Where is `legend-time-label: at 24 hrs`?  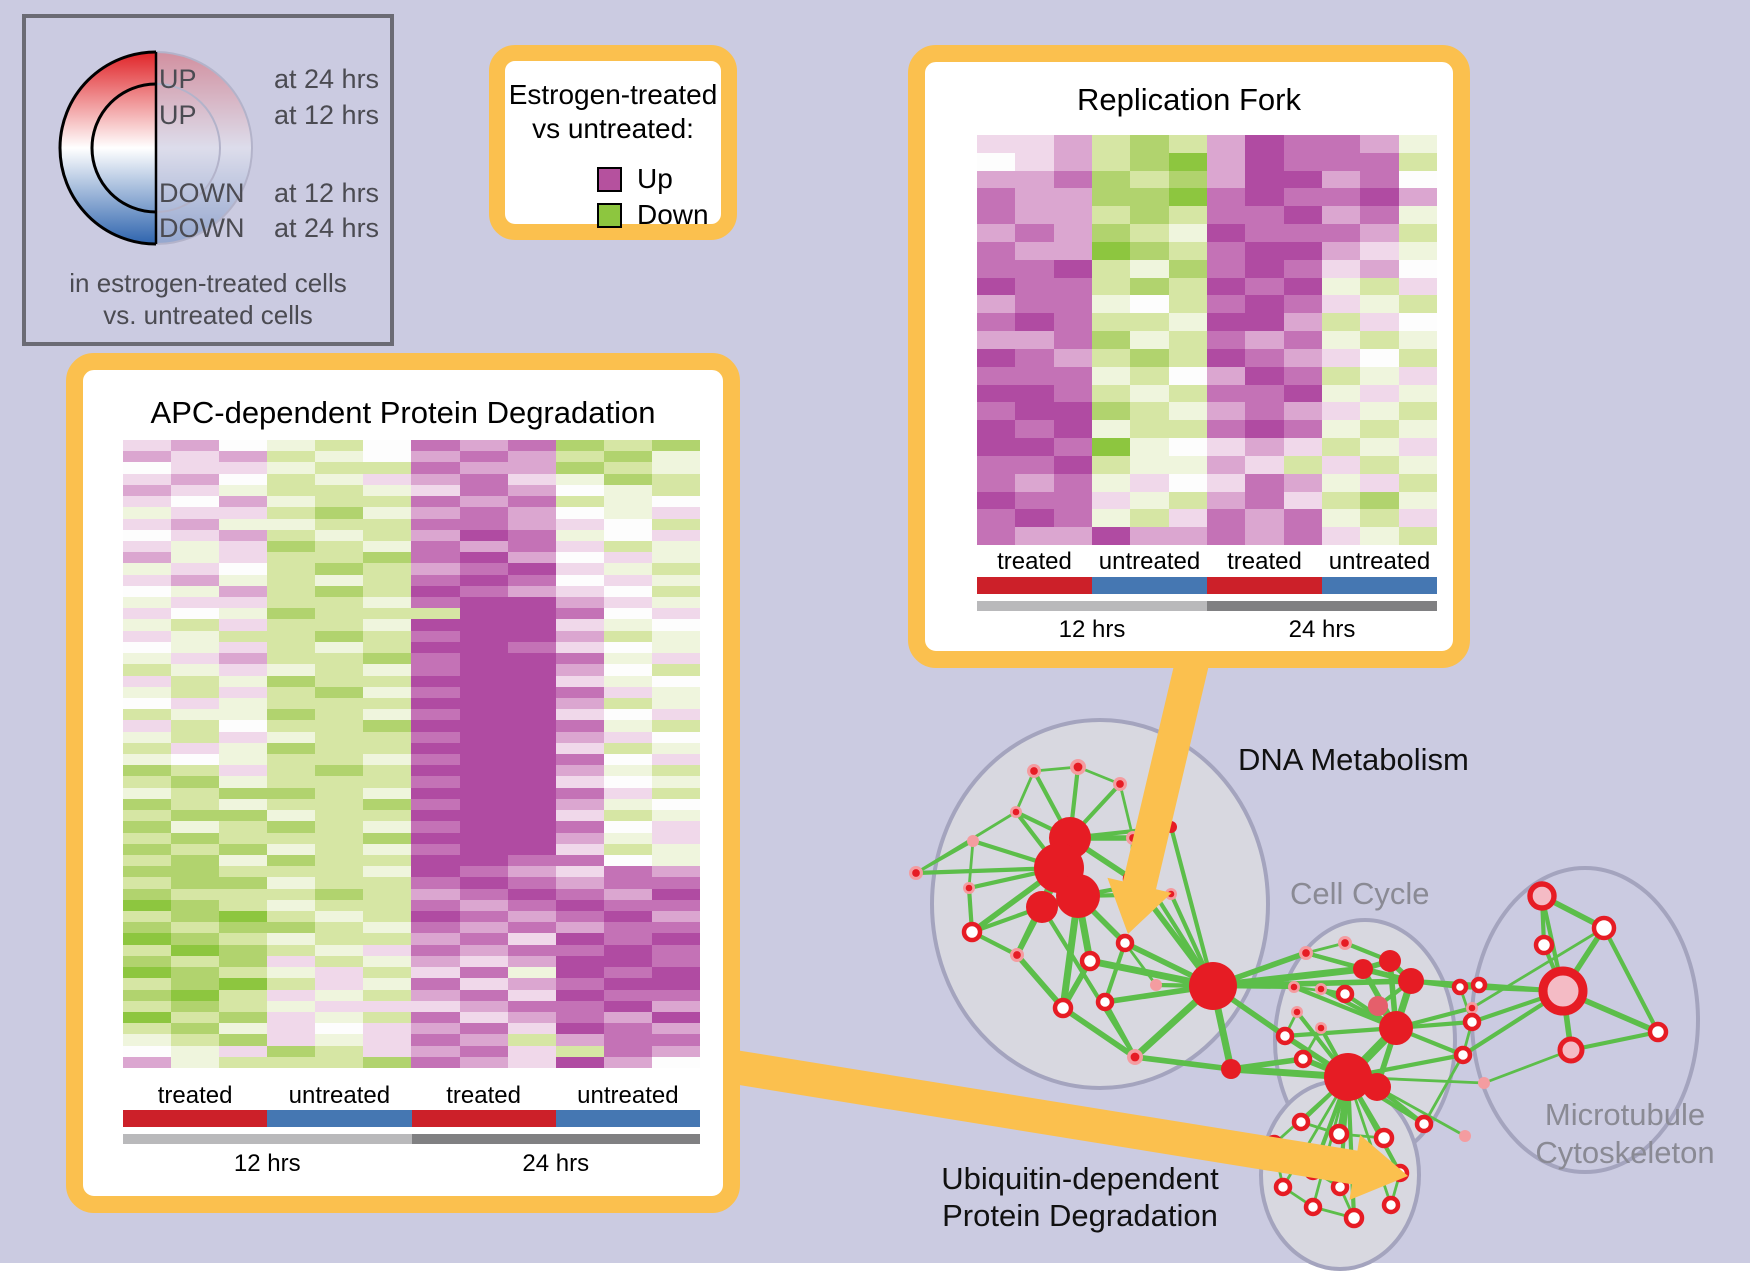
legend-time-label: at 24 hrs is located at coordinates (327, 79).